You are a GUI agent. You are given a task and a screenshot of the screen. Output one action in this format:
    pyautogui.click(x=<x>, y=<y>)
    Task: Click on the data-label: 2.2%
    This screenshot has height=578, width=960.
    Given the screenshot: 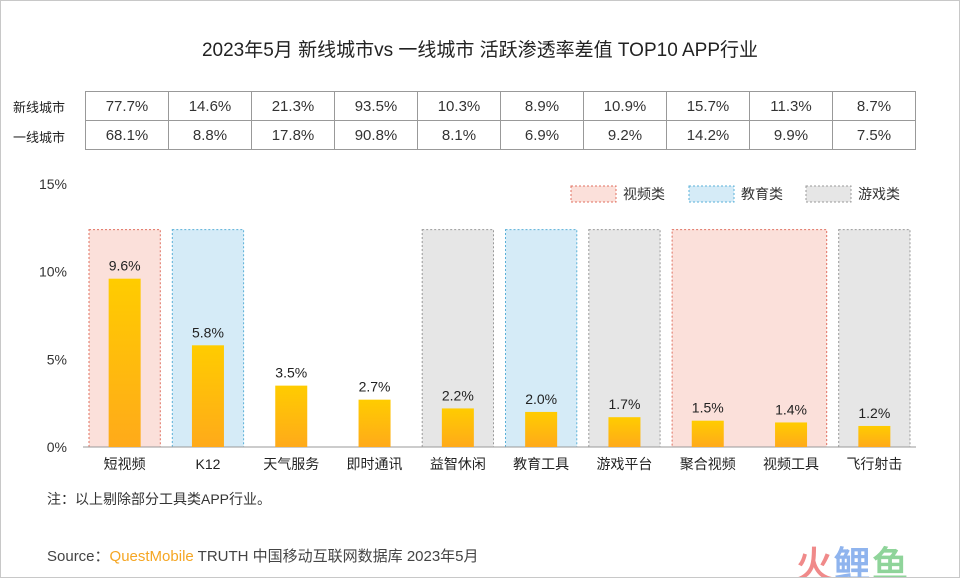 What is the action you would take?
    pyautogui.click(x=458, y=395)
    